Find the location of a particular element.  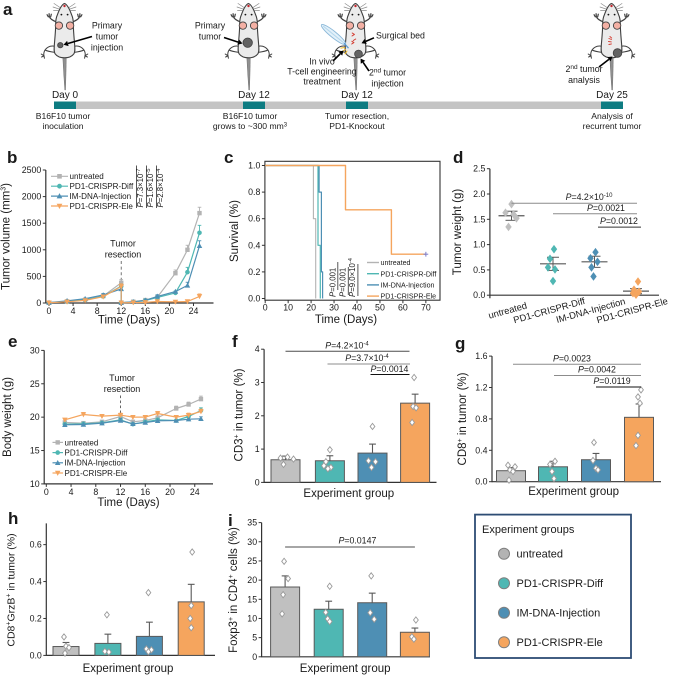

svg-text: 0.5 is located at coordinates (479, 270).